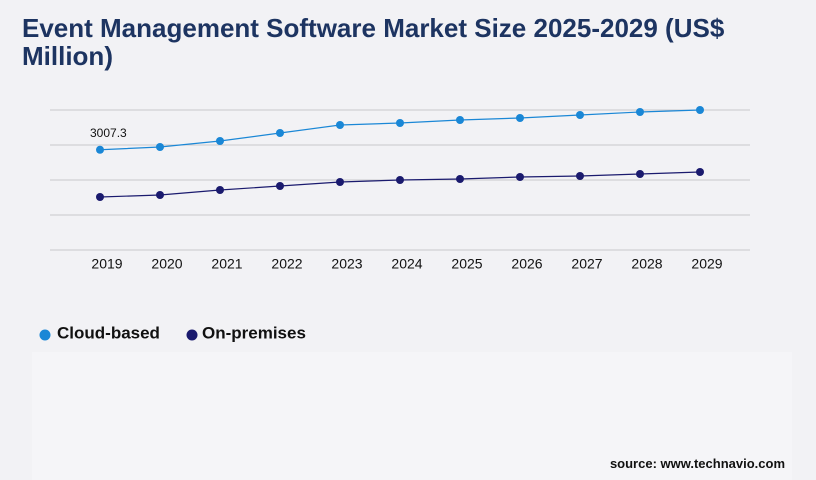 This screenshot has height=480, width=816. I want to click on x-tick-label: 2024, so click(406, 264).